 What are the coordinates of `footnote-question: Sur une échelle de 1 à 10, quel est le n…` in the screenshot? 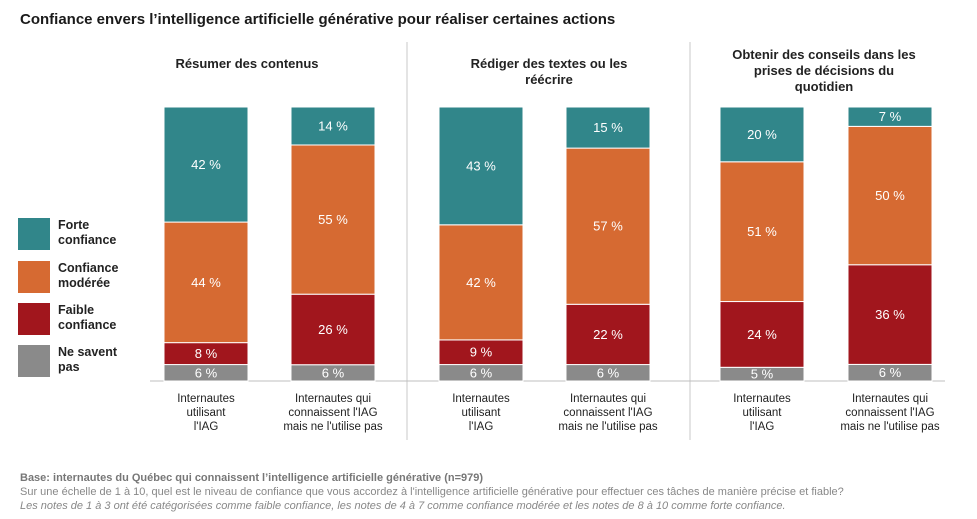 It's located at (432, 492).